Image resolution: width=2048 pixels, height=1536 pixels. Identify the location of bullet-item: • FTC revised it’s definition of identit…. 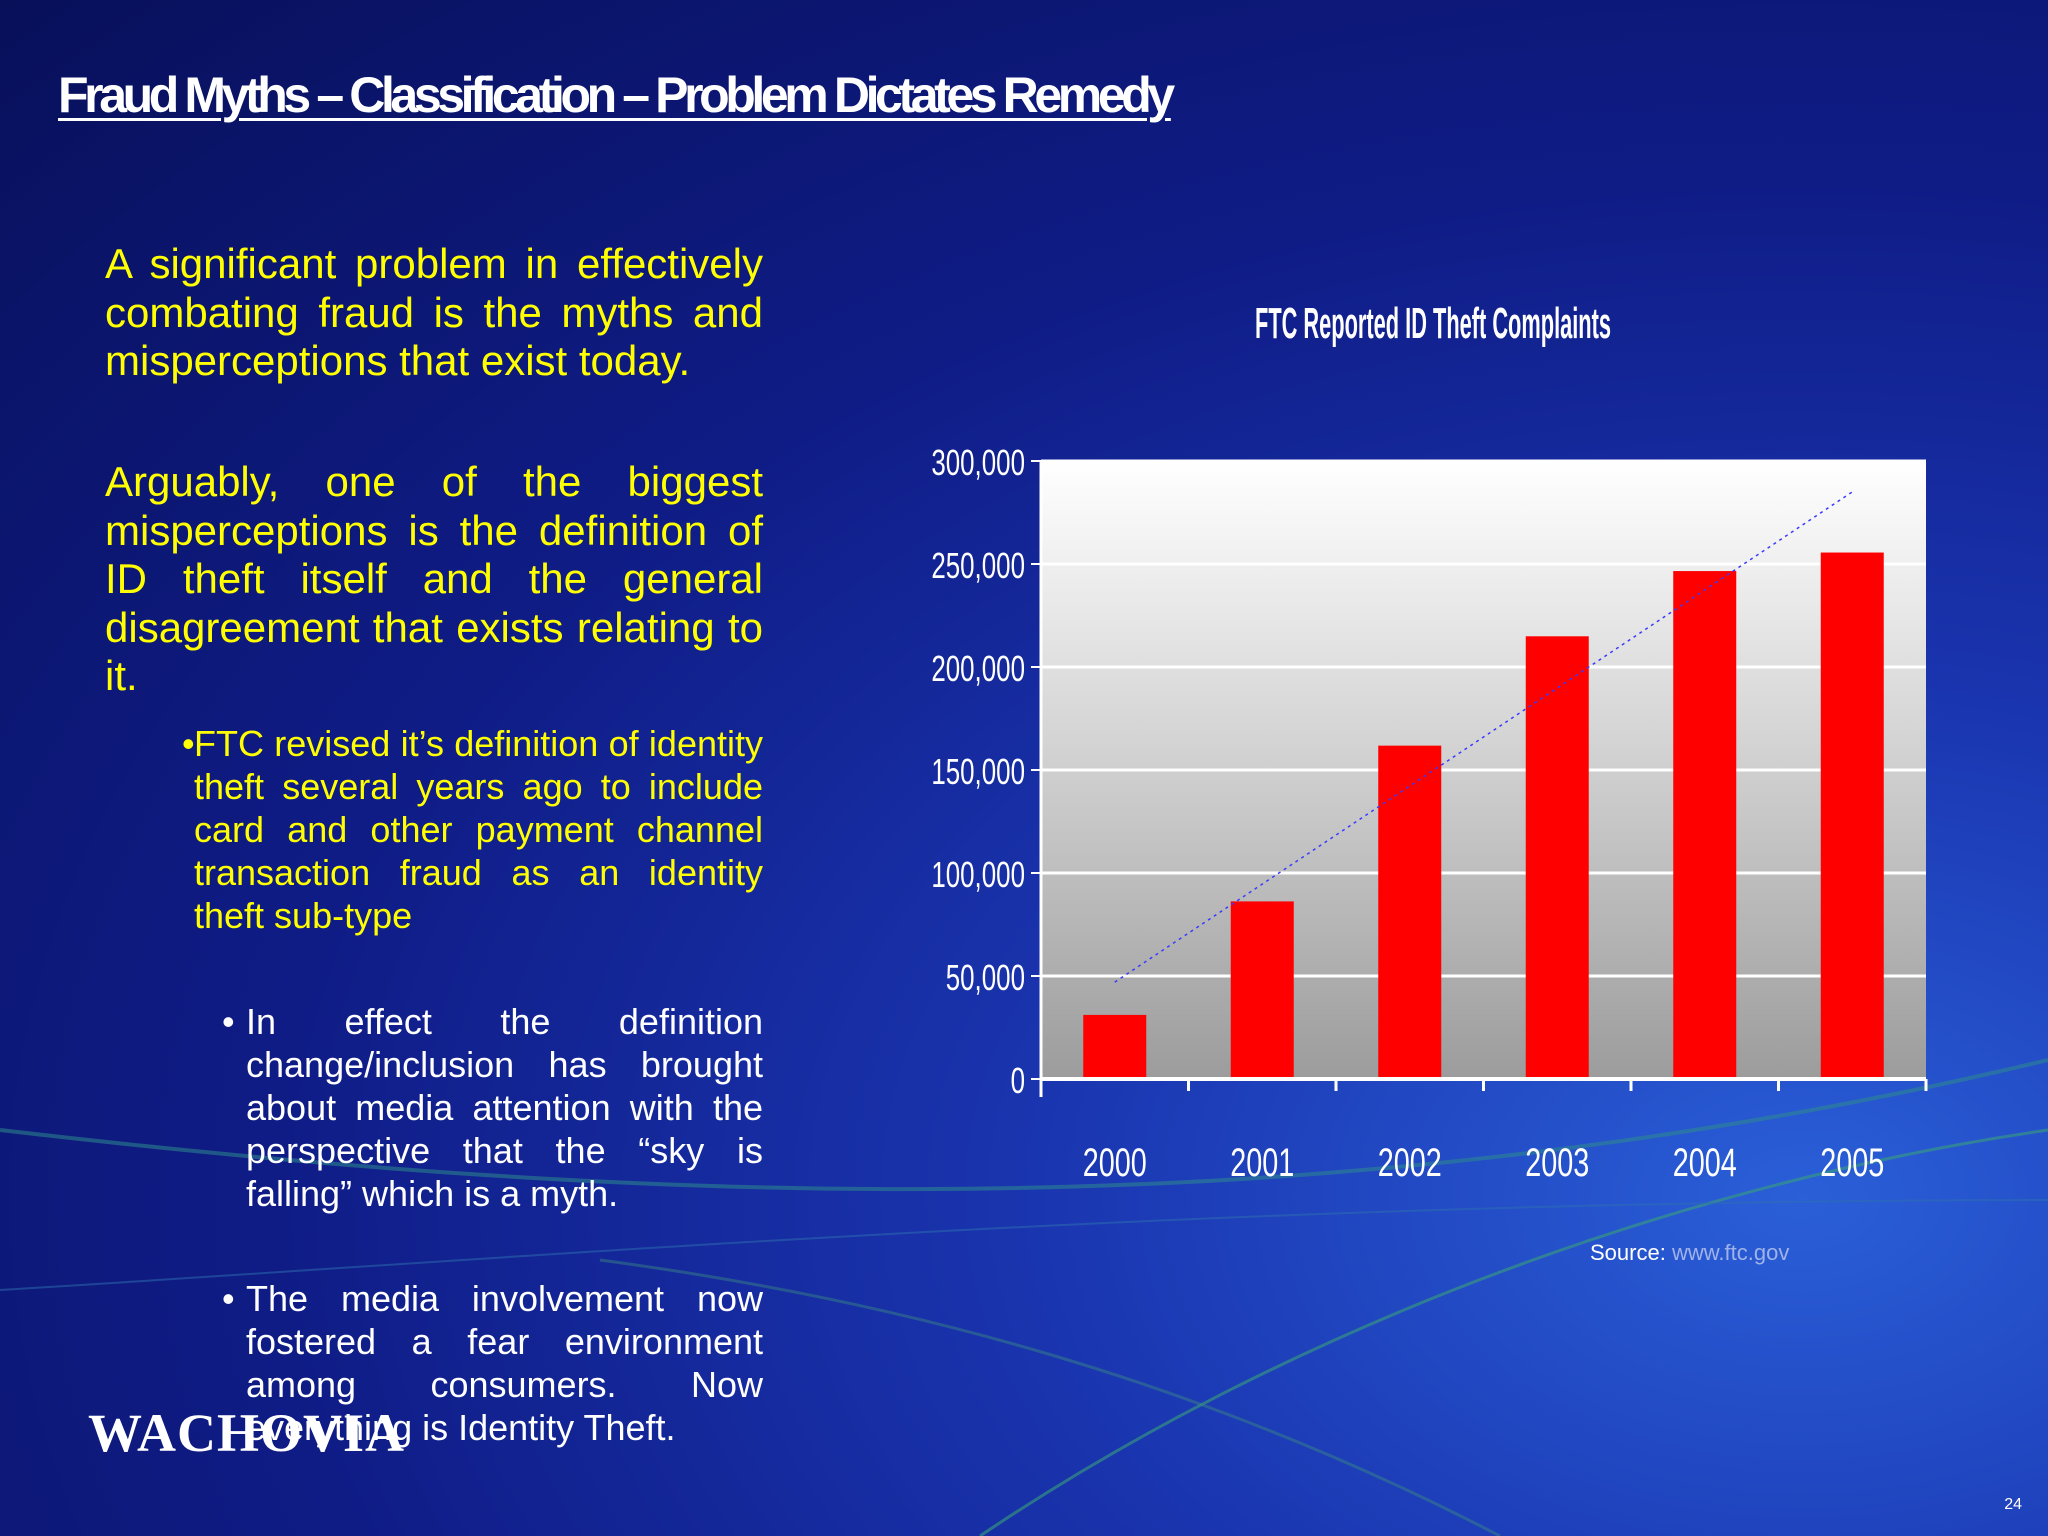
(472, 829).